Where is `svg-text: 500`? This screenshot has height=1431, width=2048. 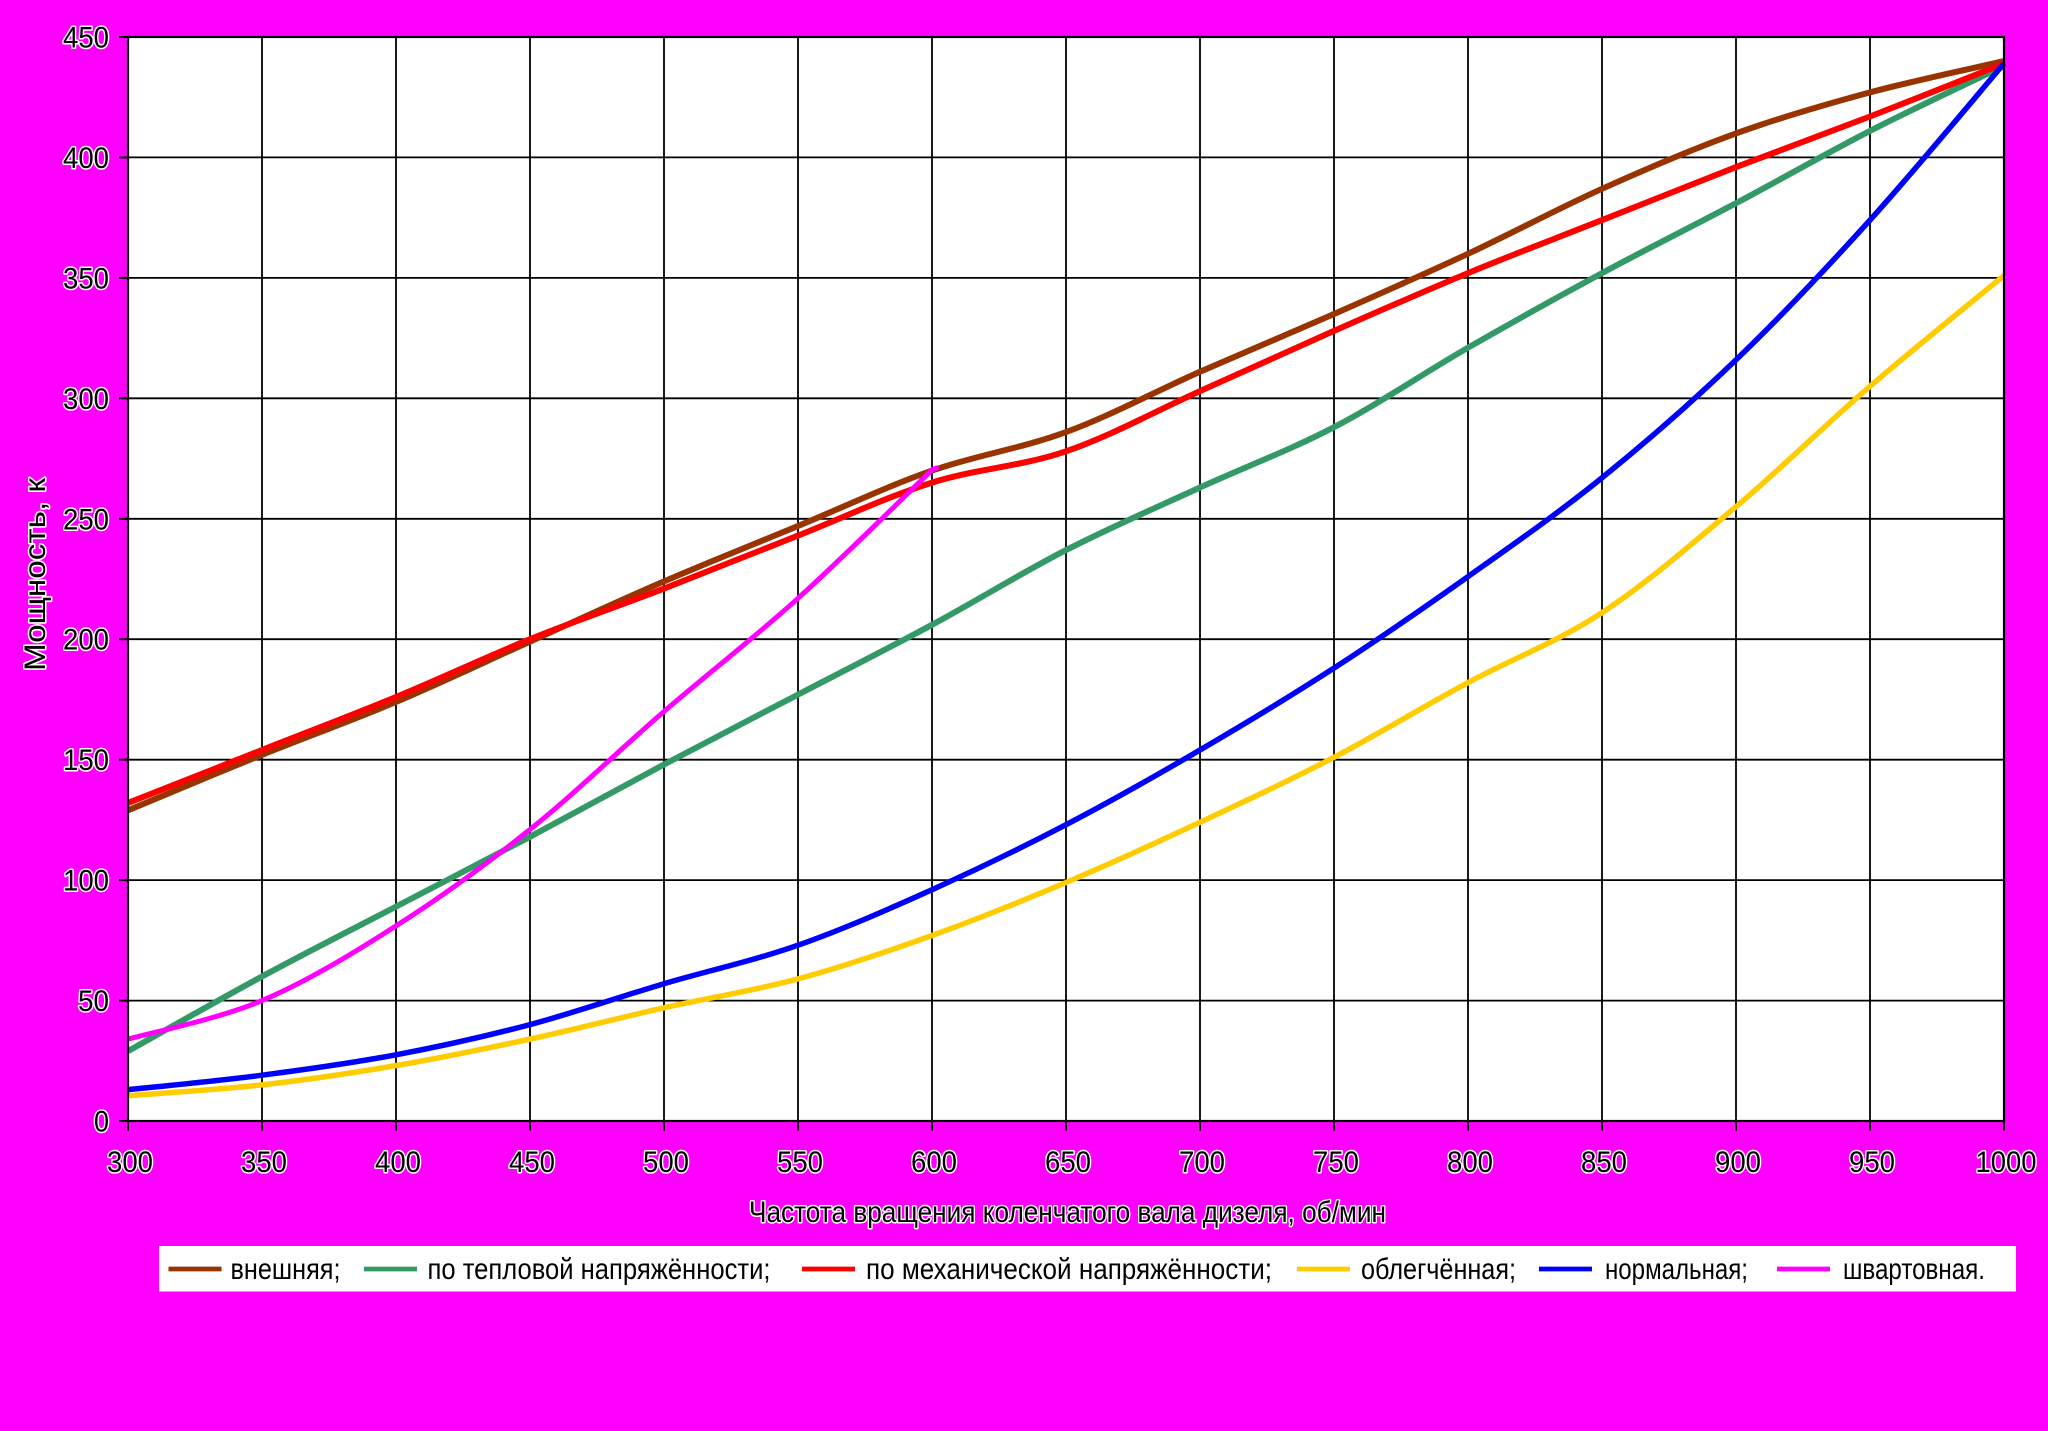
svg-text: 500 is located at coordinates (666, 1162).